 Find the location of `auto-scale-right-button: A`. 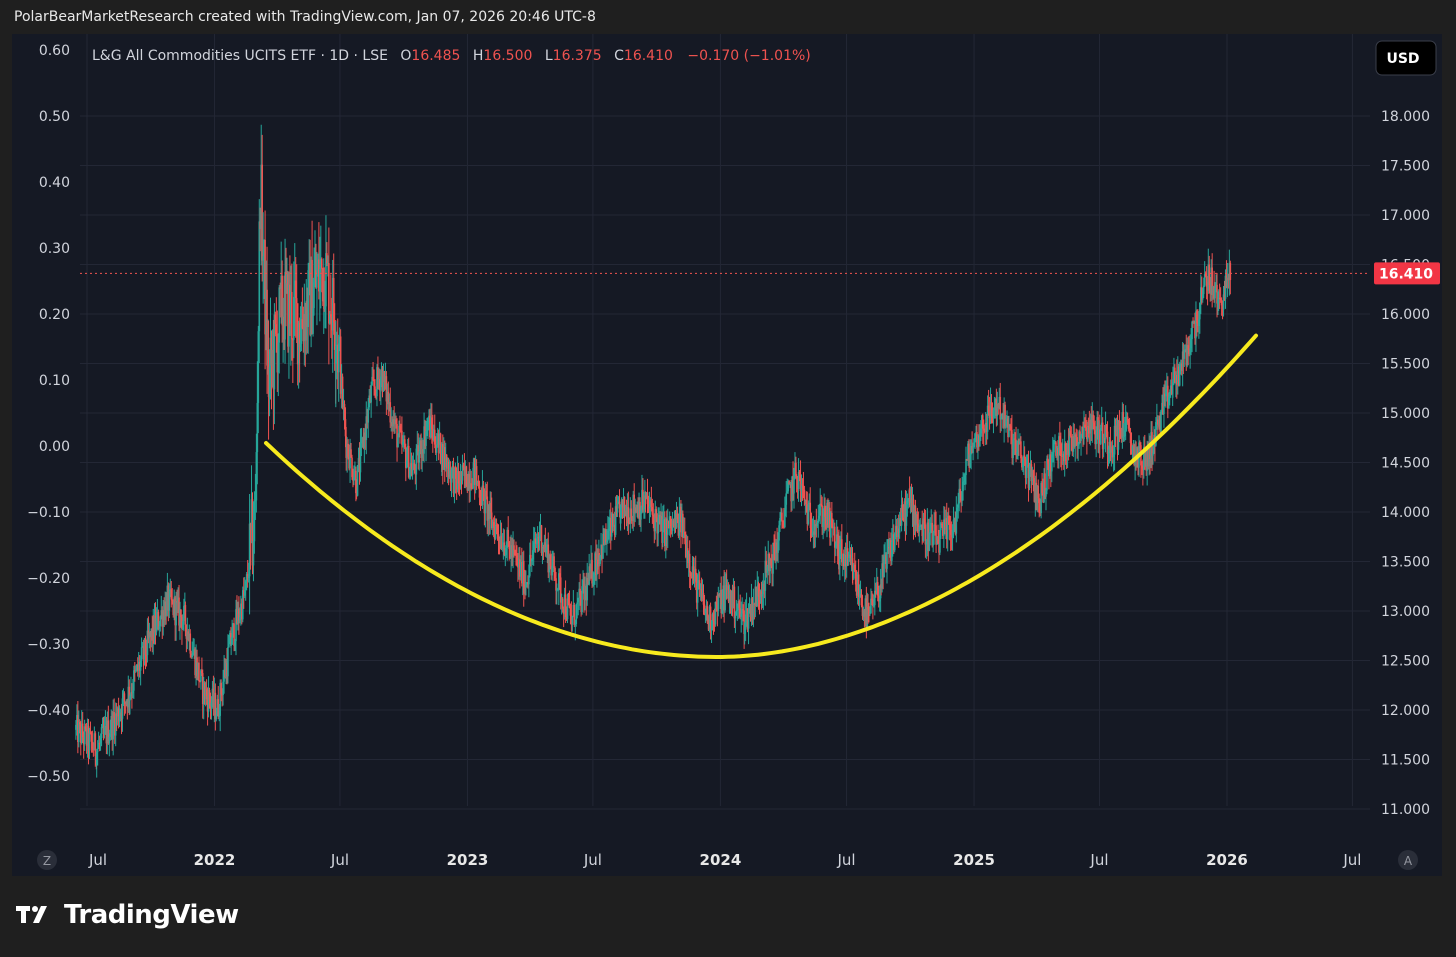

auto-scale-right-button: A is located at coordinates (1408, 860).